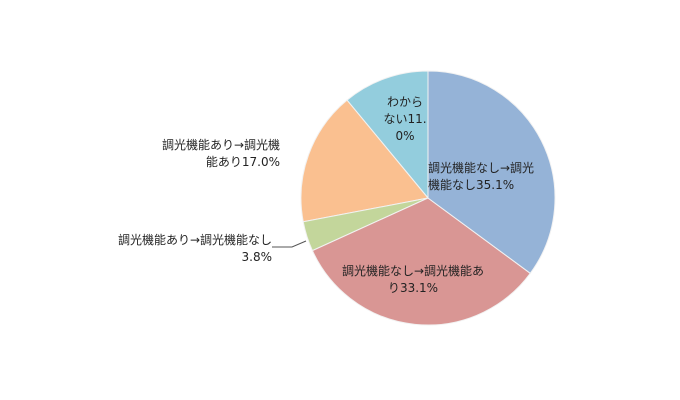 The height and width of the screenshot is (400, 680). Describe the element at coordinates (419, 288) in the screenshot. I see `value-label: 33.1%` at that location.